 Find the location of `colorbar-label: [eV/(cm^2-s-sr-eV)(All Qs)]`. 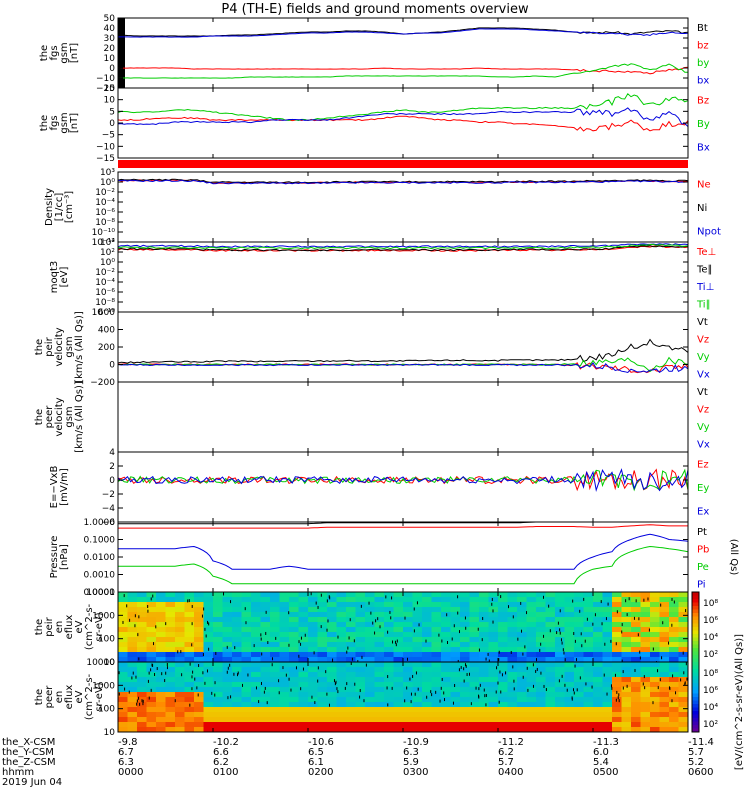

colorbar-label: [eV/(cm^2-s-sr-eV)(All Qs)] is located at coordinates (739, 702).